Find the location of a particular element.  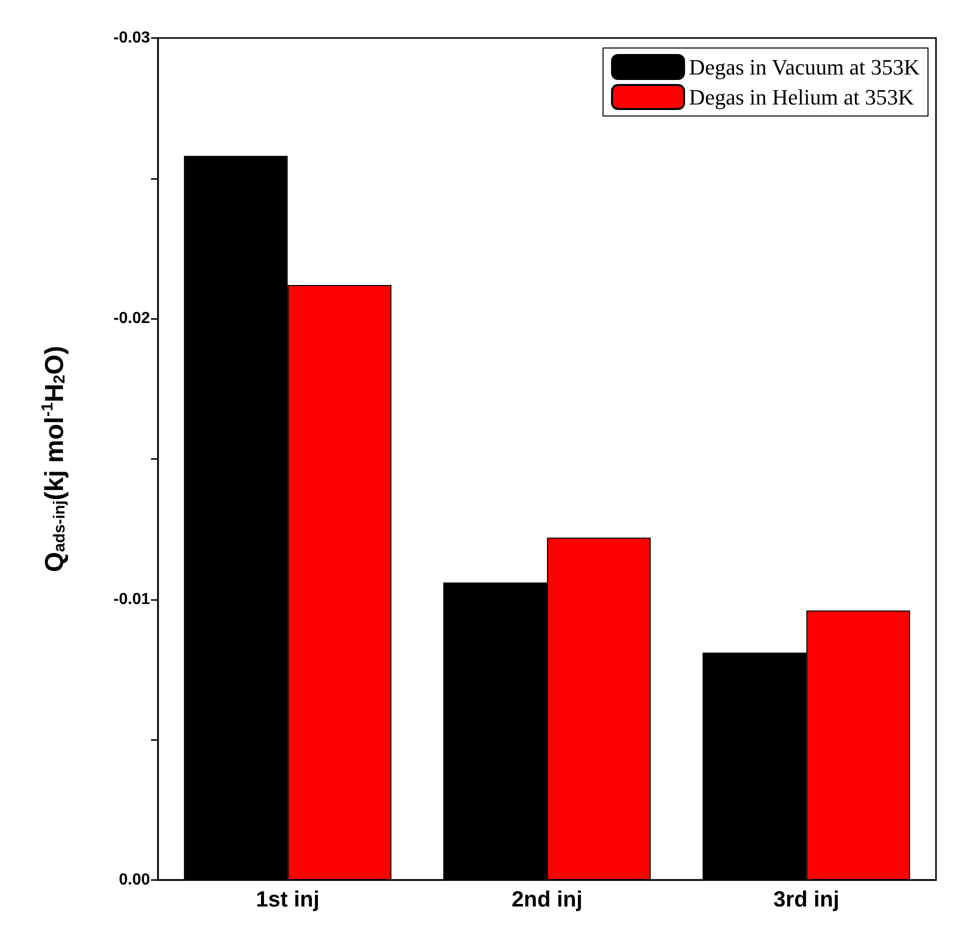

x-tick-label: 3rd inj is located at coordinates (806, 899).